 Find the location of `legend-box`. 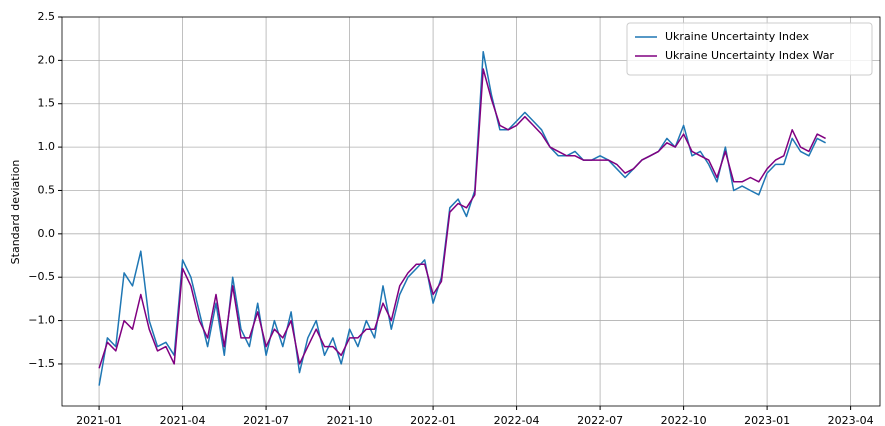

legend-box is located at coordinates (749, 49).